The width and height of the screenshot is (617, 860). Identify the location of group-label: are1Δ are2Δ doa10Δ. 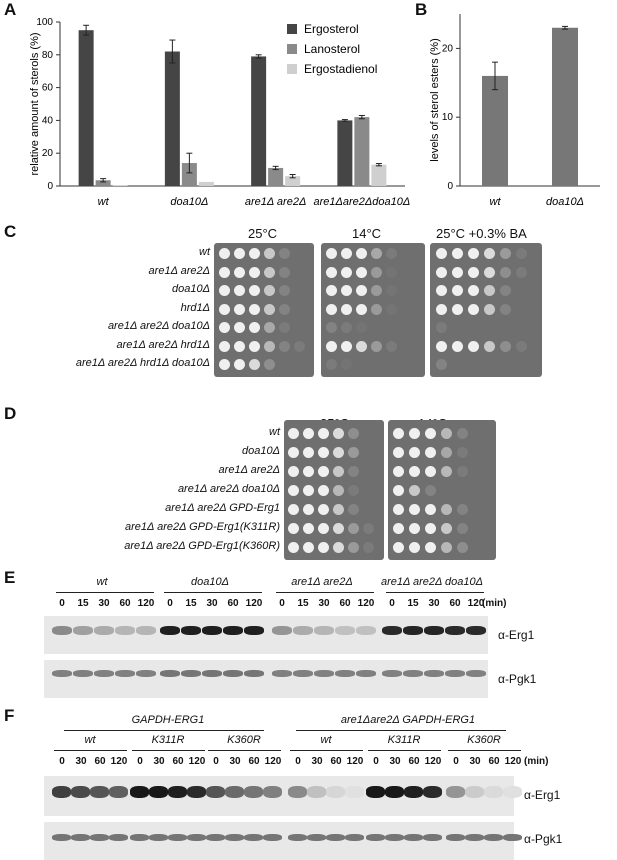
(432, 582).